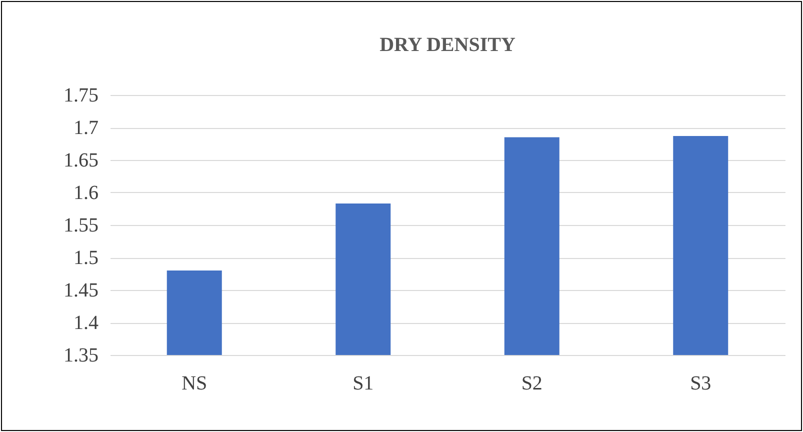 The image size is (803, 432). I want to click on y-tick-label: 1.7, so click(86, 128).